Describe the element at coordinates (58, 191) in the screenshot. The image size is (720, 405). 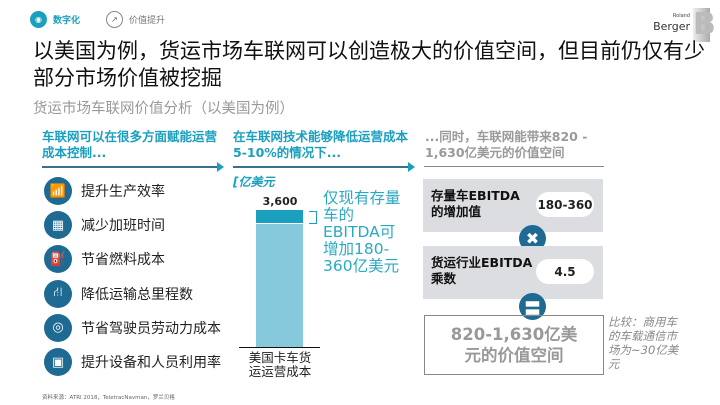
I see `chart-growth-icon: 📶` at that location.